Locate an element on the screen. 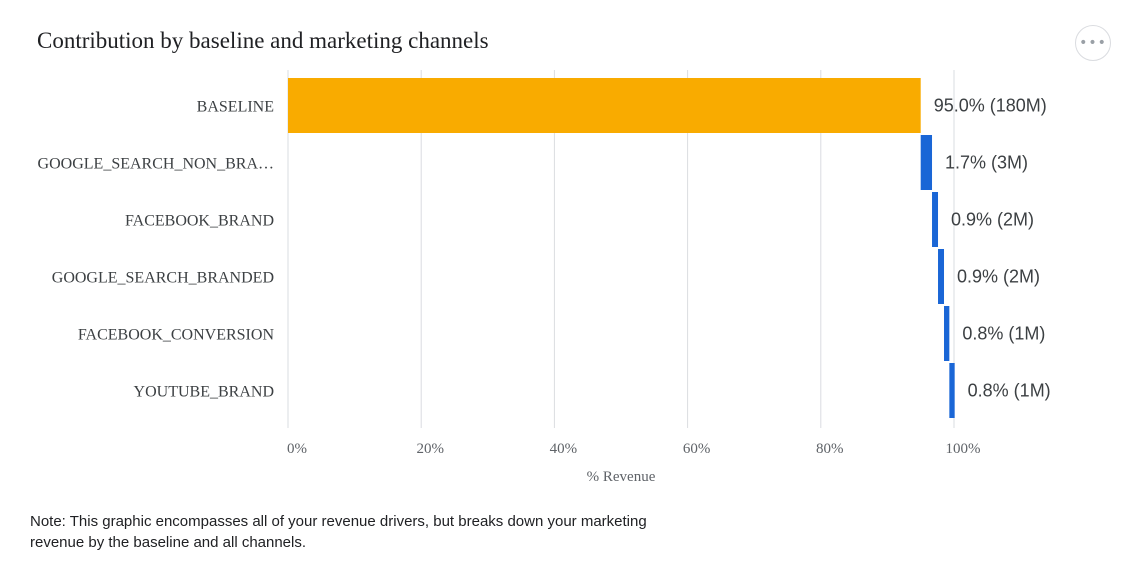  x-tick-label: 0% is located at coordinates (297, 449).